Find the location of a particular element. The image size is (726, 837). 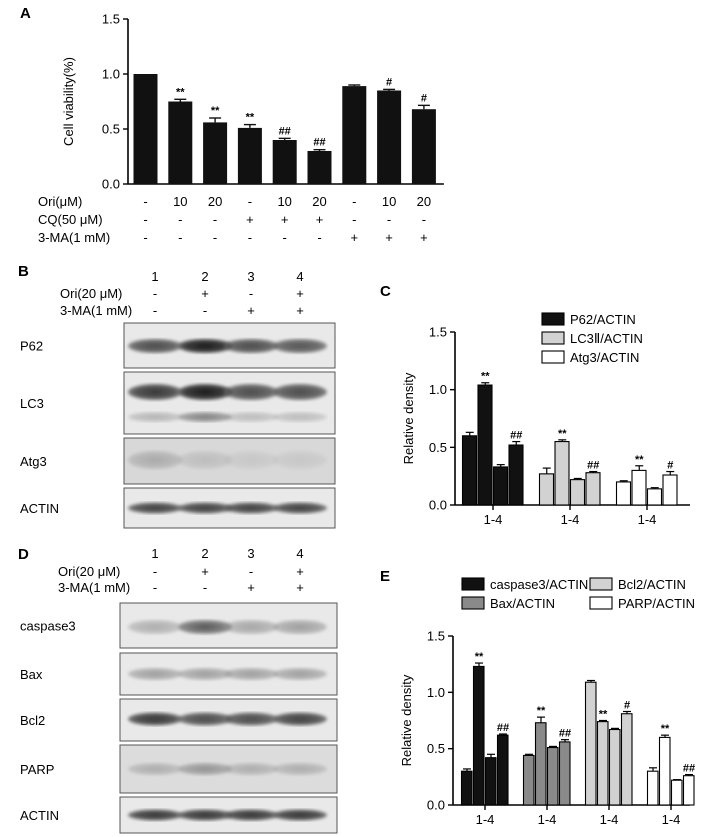

chart-a-condition-label: 3-MA(1 mM) is located at coordinates (74, 237).